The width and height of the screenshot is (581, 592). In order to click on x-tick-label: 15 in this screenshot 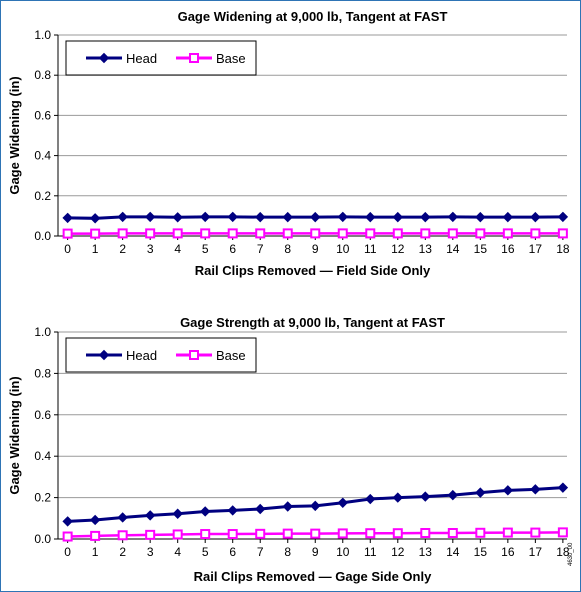, I will do `click(481, 552)`.